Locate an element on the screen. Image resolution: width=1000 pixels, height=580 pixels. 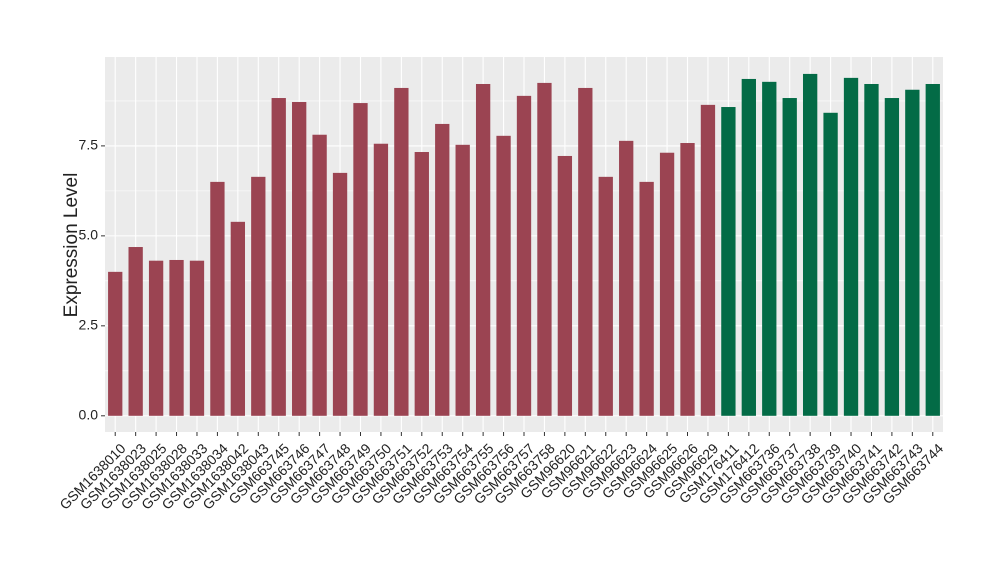
y-tick-label: 2.5 is located at coordinates (89, 325).